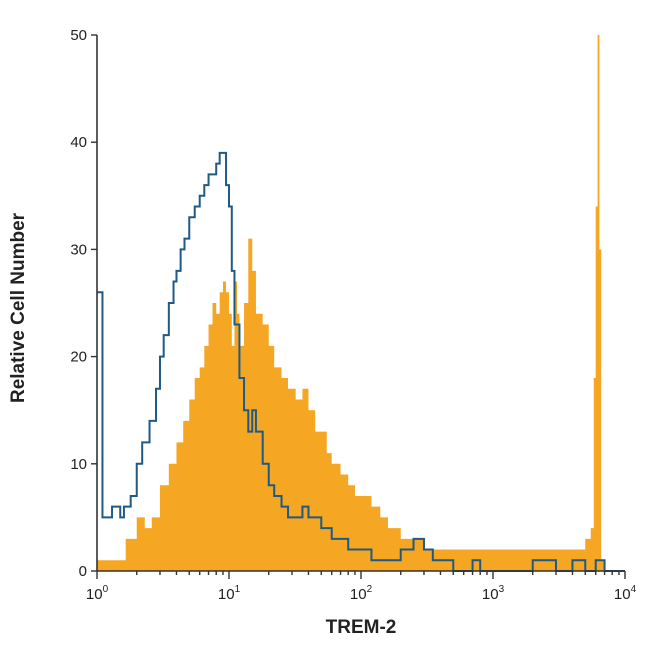 The width and height of the screenshot is (650, 650). I want to click on y-tick-label: 30, so click(78, 249).